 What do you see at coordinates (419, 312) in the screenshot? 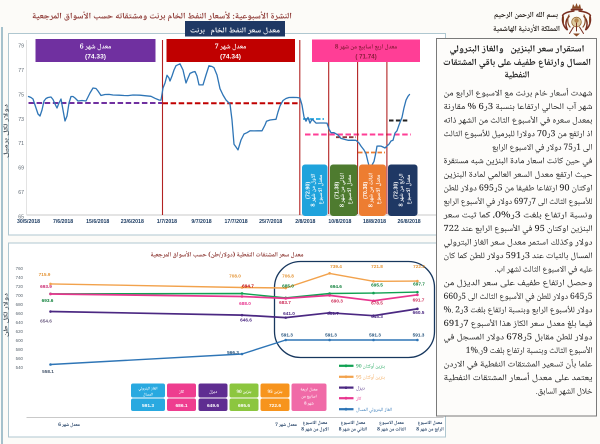
I see `svg-text: 660.5` at bounding box center [419, 312].